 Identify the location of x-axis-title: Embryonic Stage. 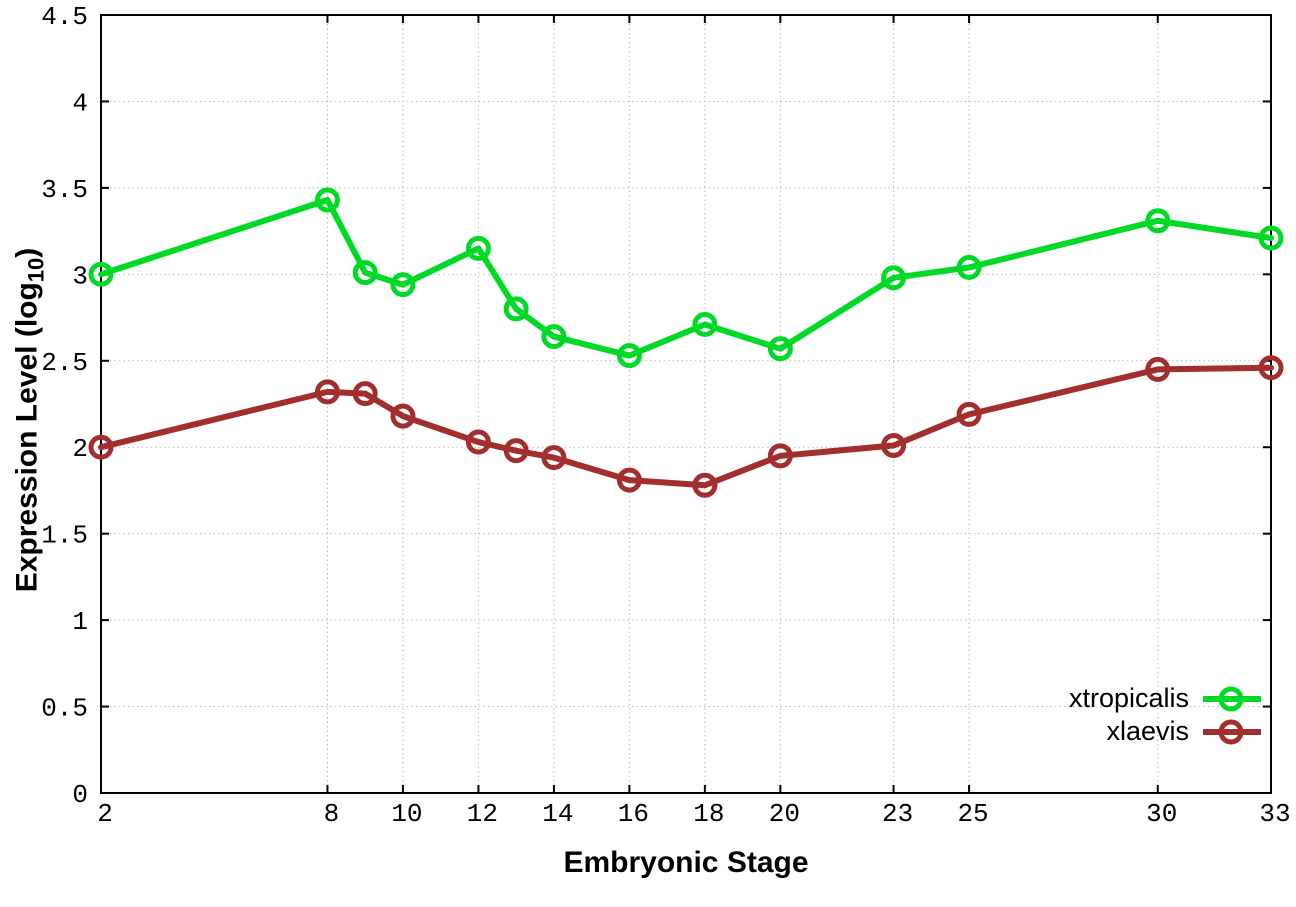
(686, 862).